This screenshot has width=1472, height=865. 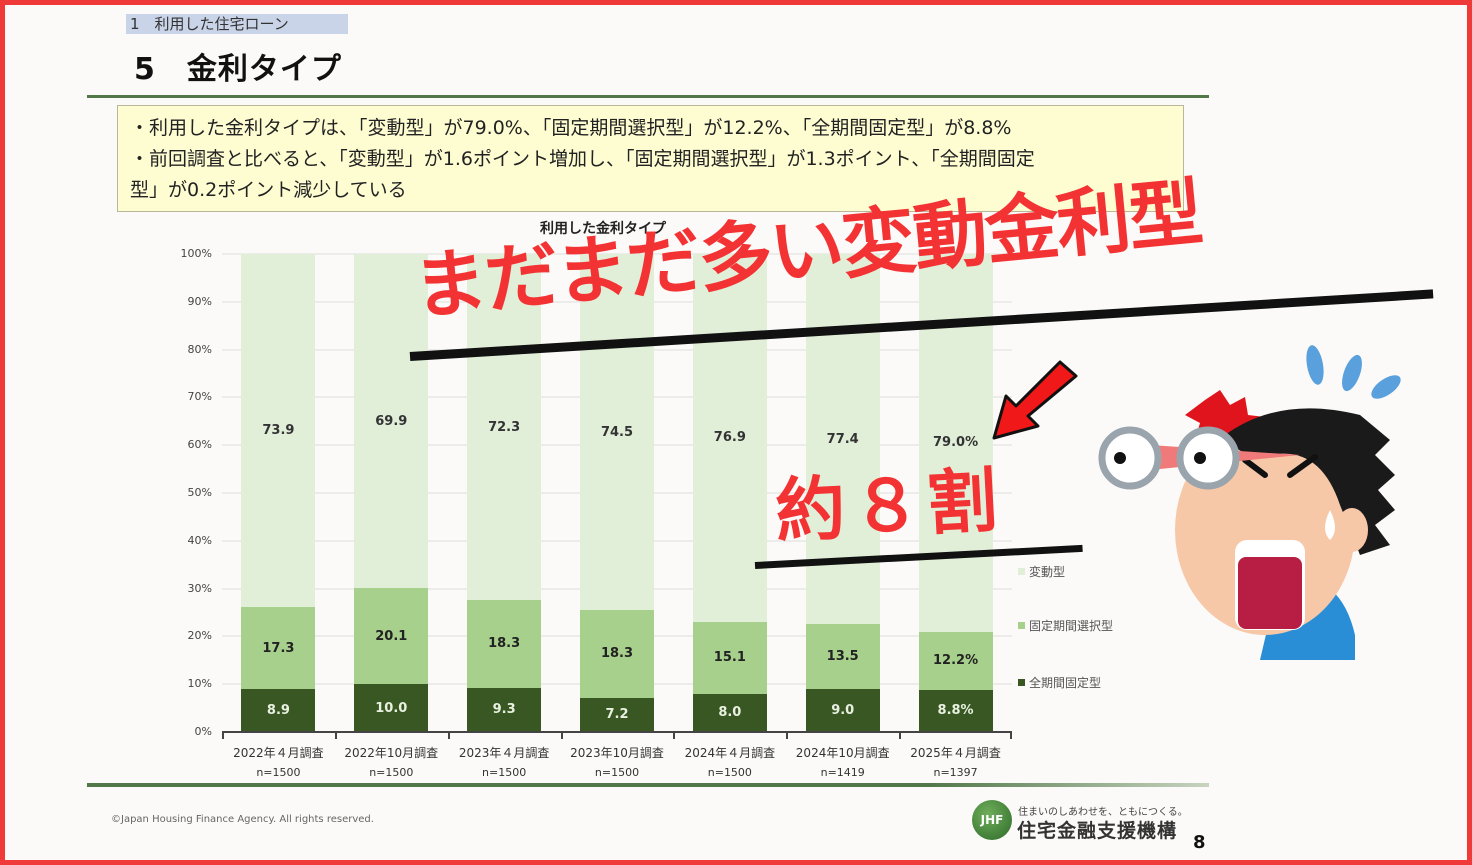 What do you see at coordinates (199, 301) in the screenshot?
I see `y-tick-label: 90%` at bounding box center [199, 301].